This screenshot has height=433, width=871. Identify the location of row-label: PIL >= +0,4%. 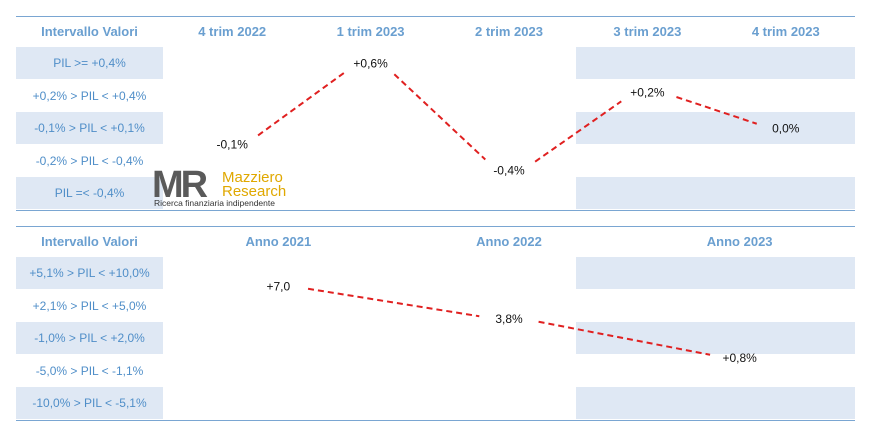
(89, 63).